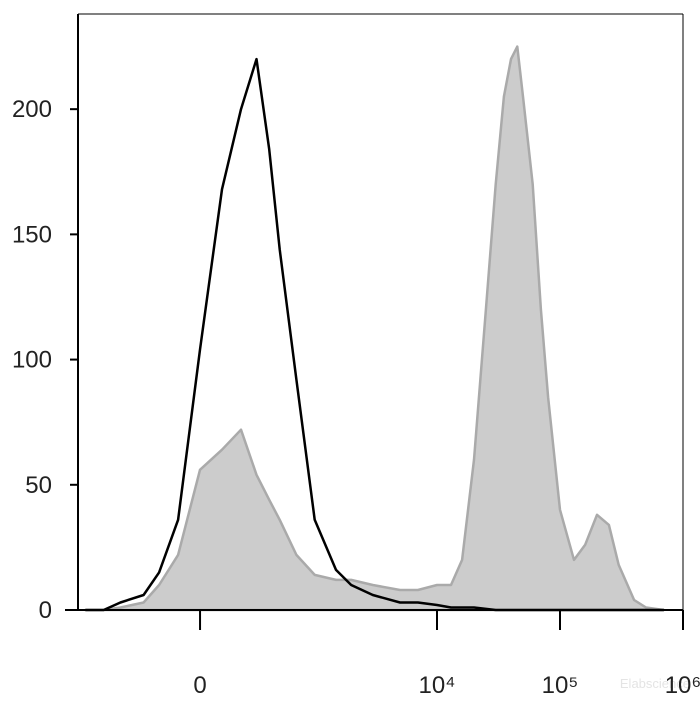 The image size is (700, 705). Describe the element at coordinates (32, 109) in the screenshot. I see `y-tick-label: 200` at that location.